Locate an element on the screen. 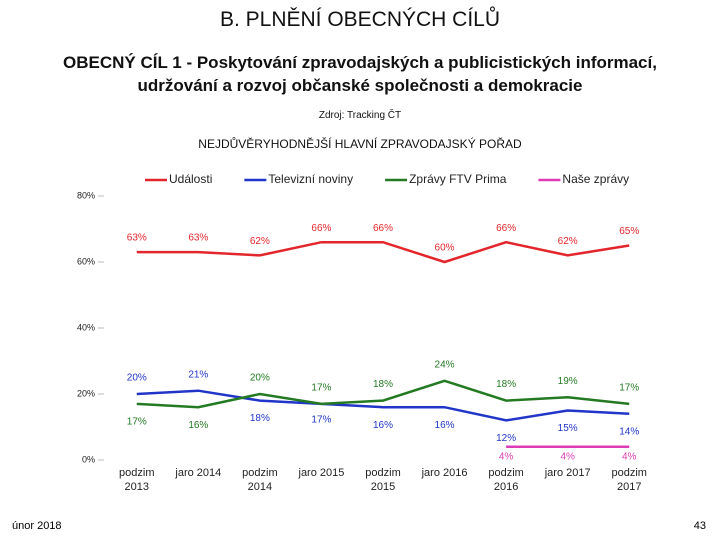  y-tick-label: 20% is located at coordinates (86, 393).